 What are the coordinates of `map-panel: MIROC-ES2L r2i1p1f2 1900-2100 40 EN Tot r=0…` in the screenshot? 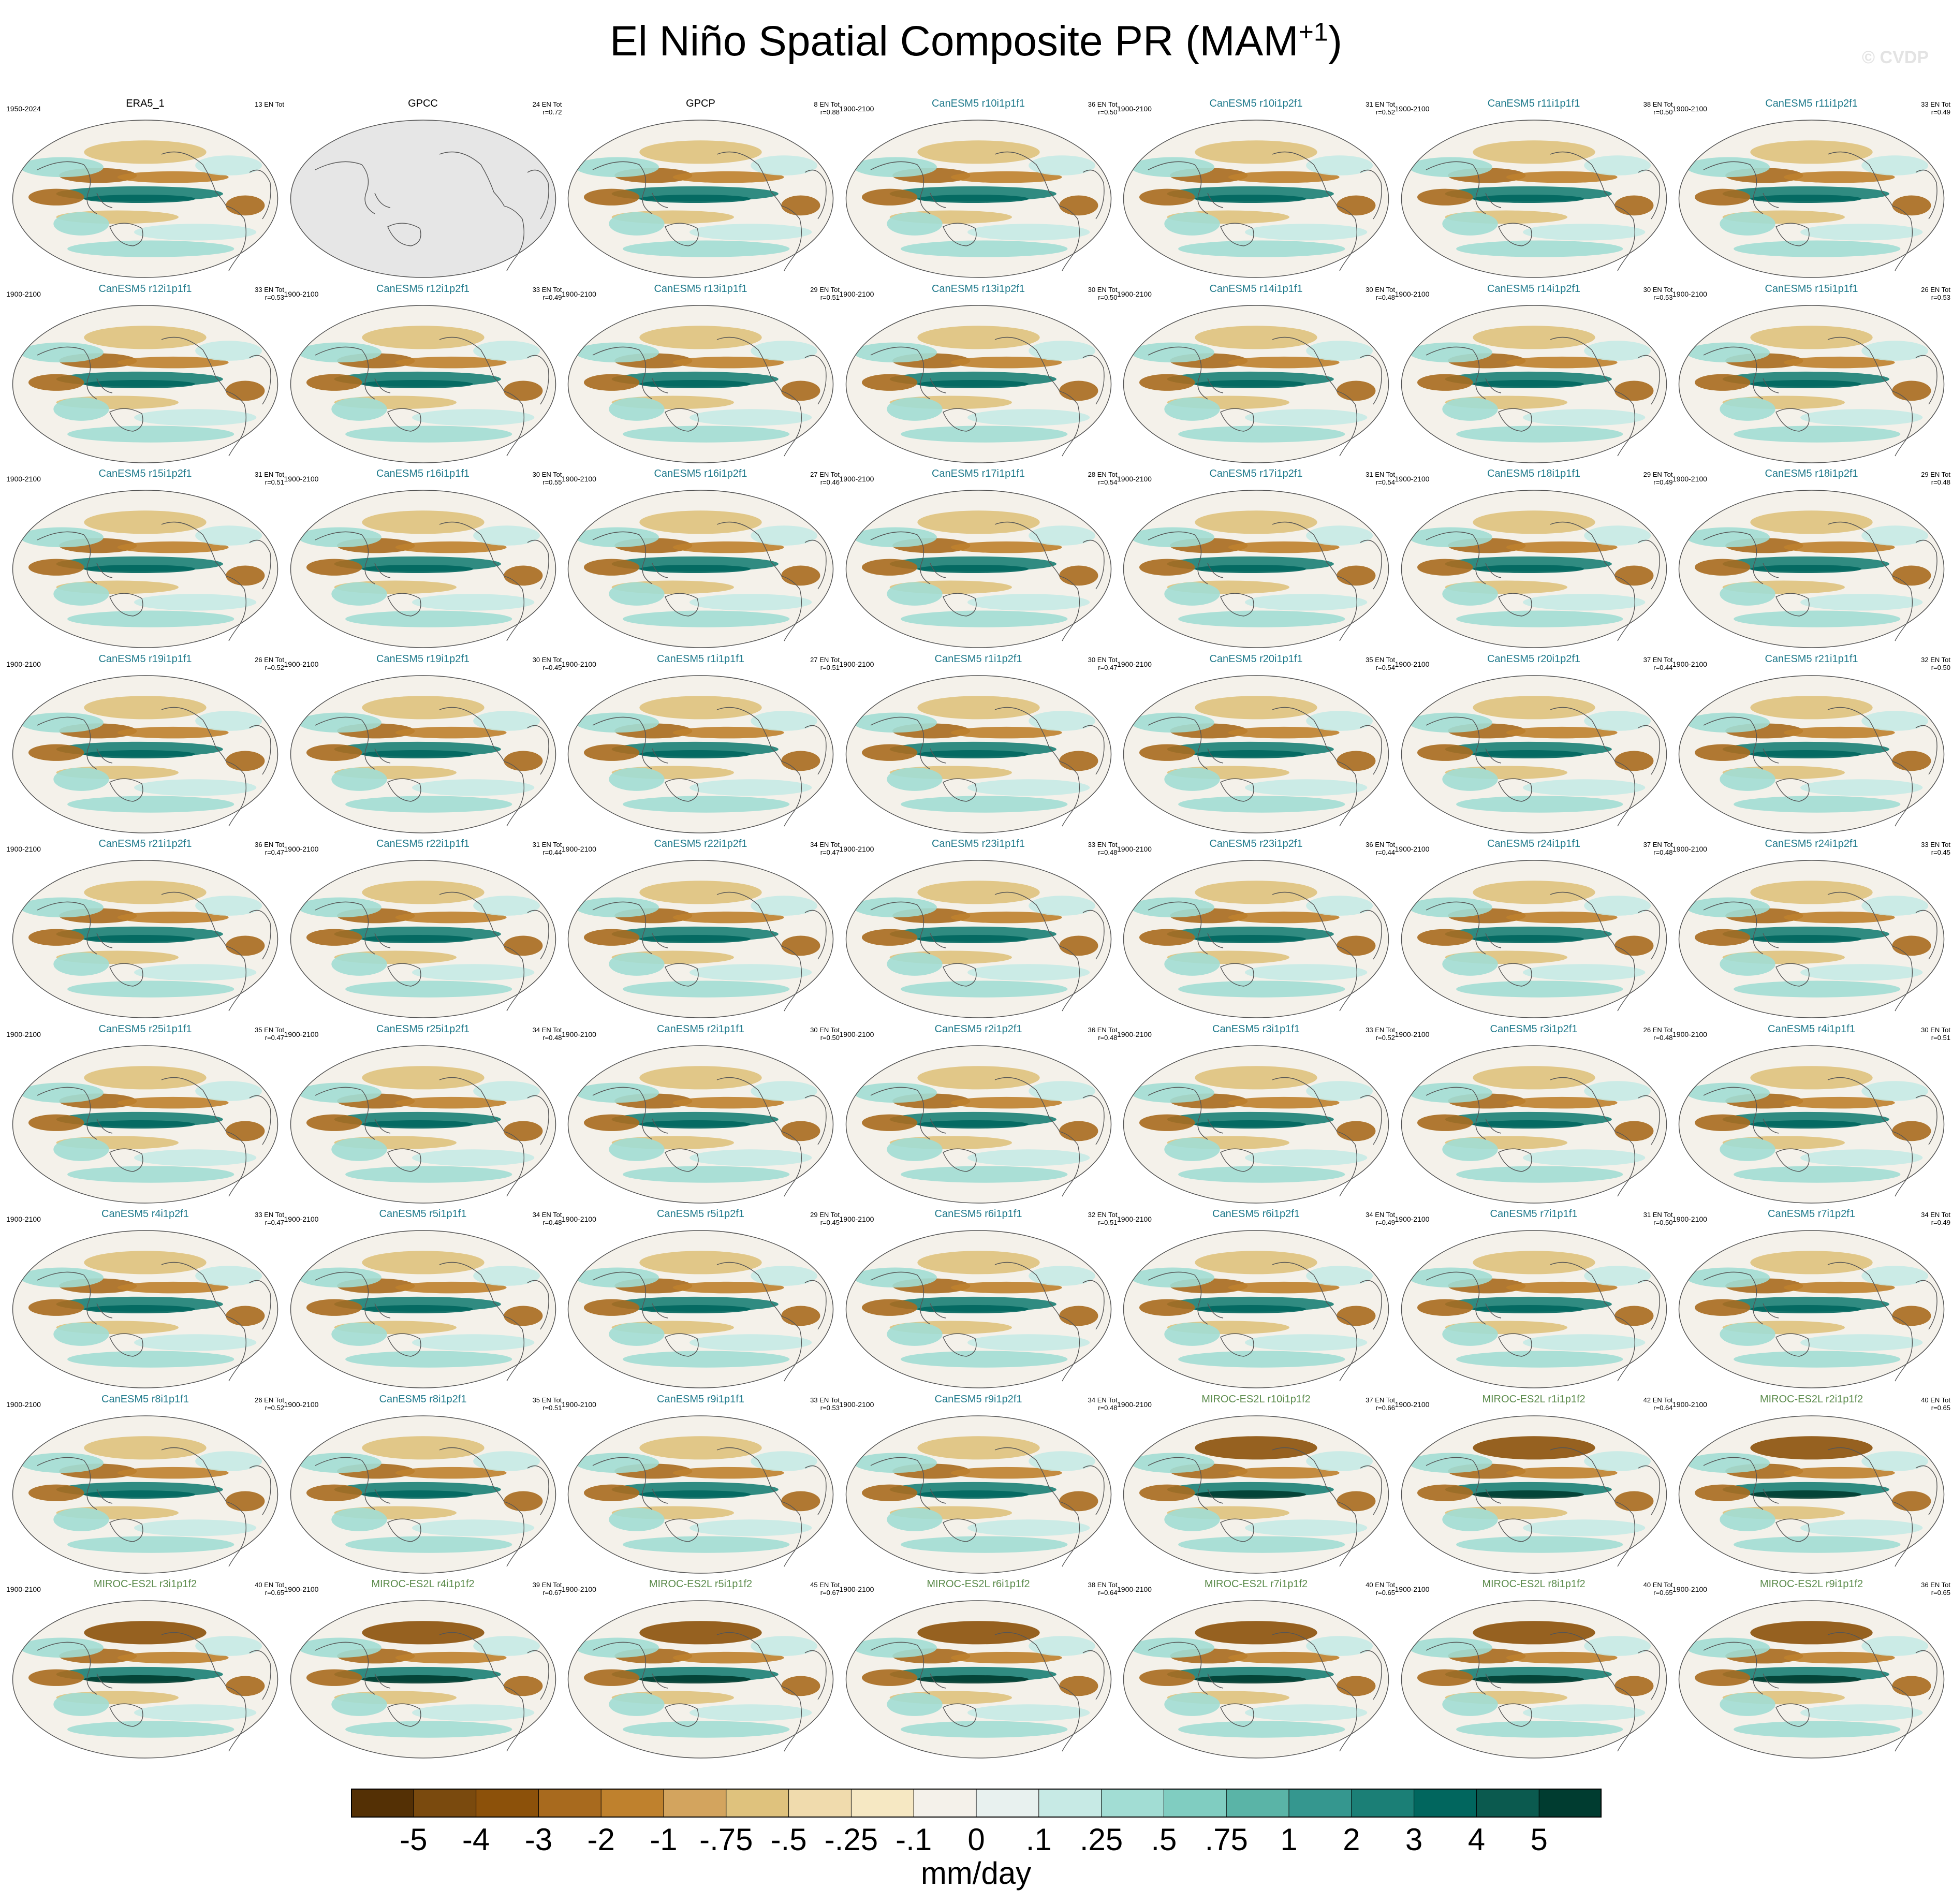 It's located at (1811, 1485).